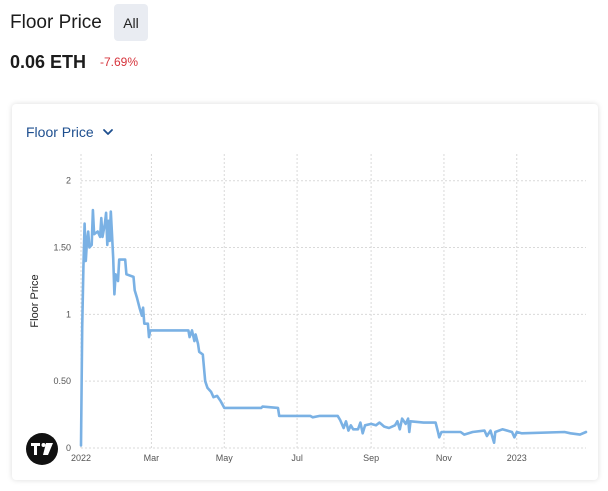 The width and height of the screenshot is (608, 491). I want to click on range-all-button: All, so click(131, 22).